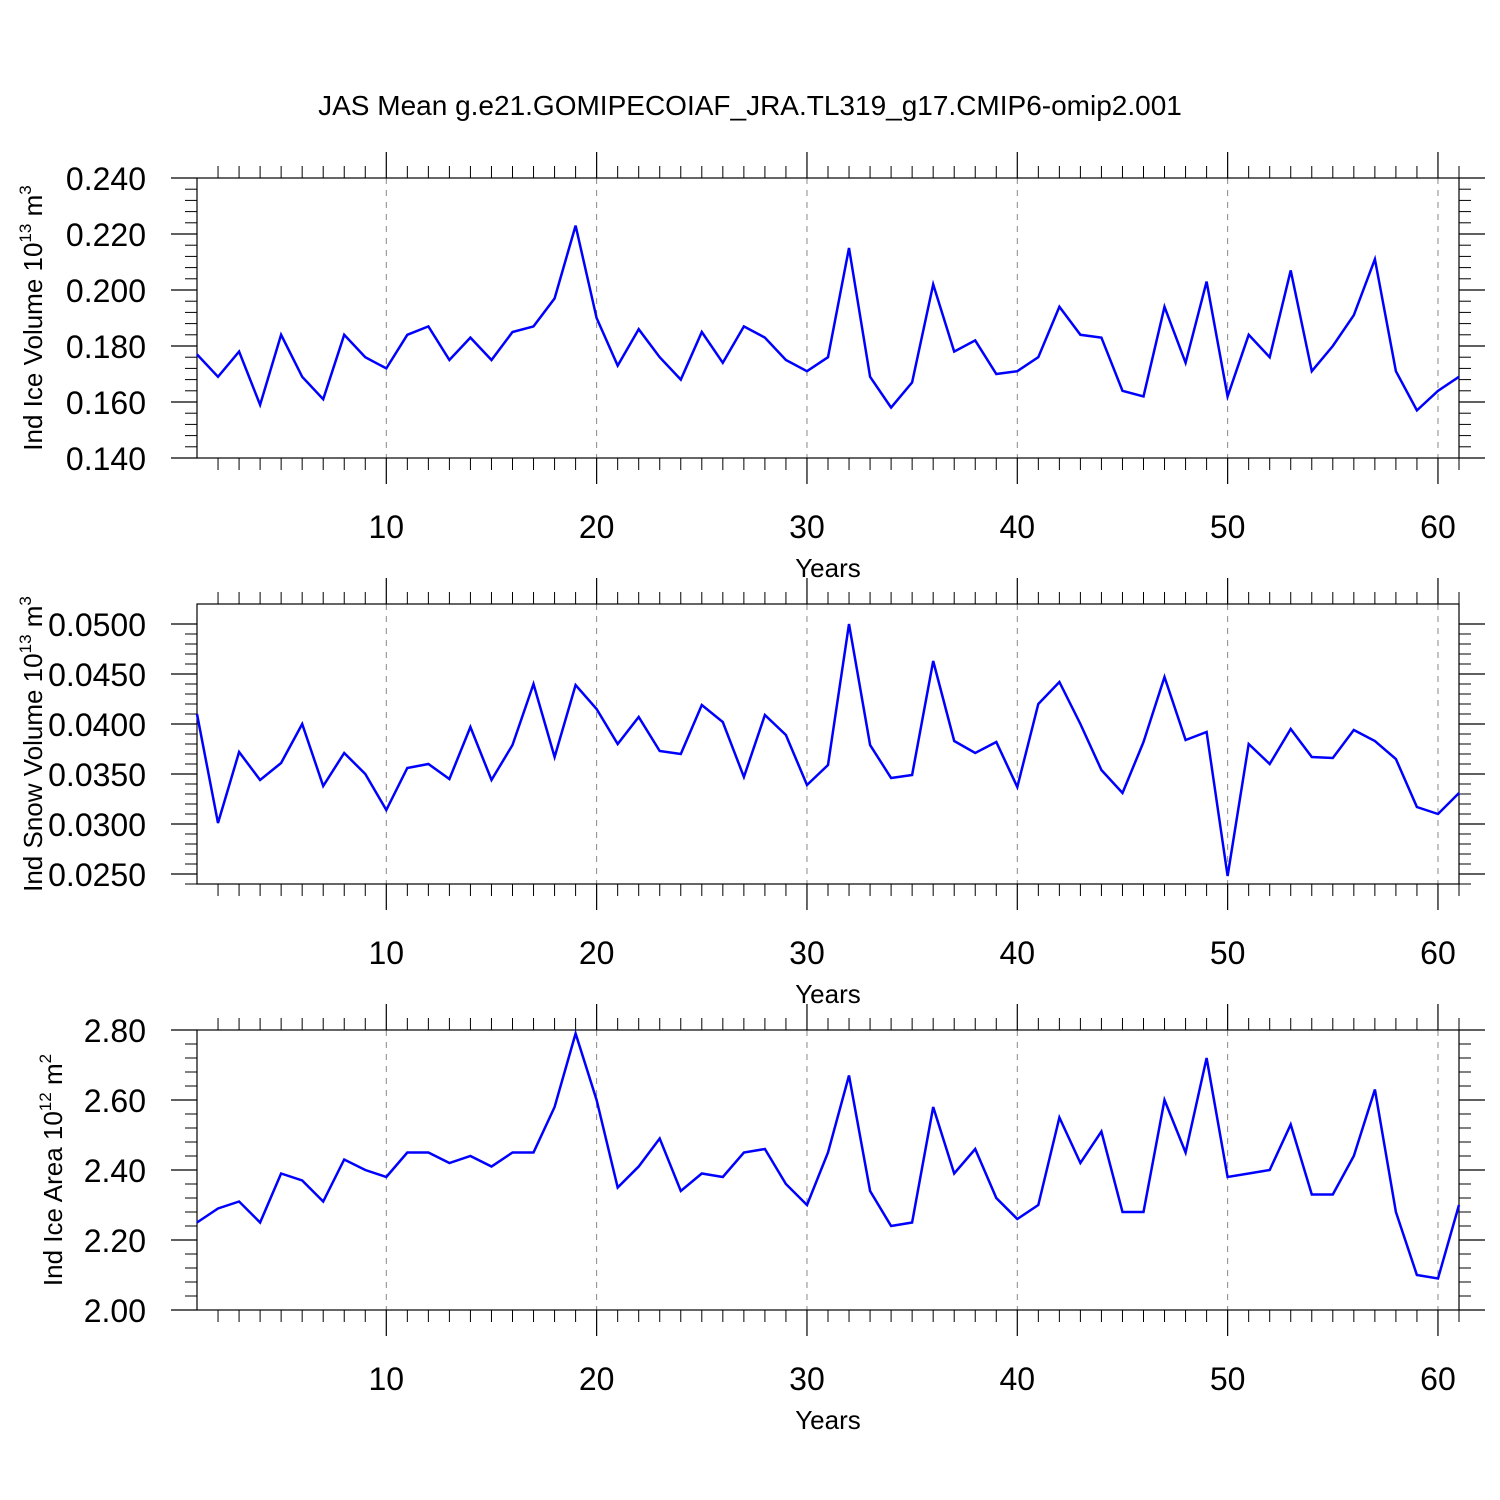  I want to click on y-tick-label: 0.0250, so click(97, 875).